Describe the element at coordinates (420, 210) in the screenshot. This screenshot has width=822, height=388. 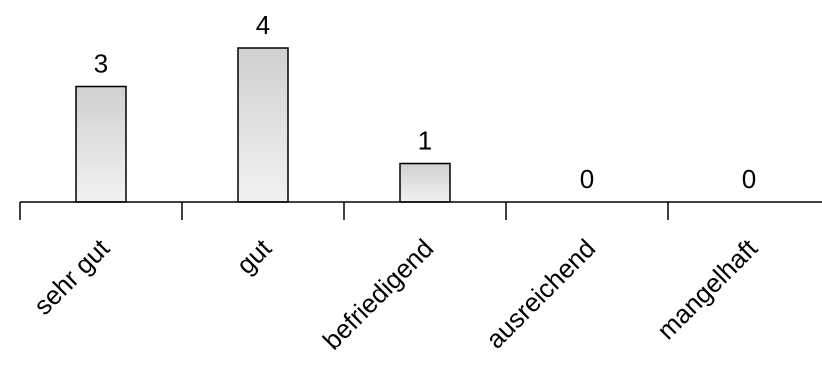
I see `x-axis` at that location.